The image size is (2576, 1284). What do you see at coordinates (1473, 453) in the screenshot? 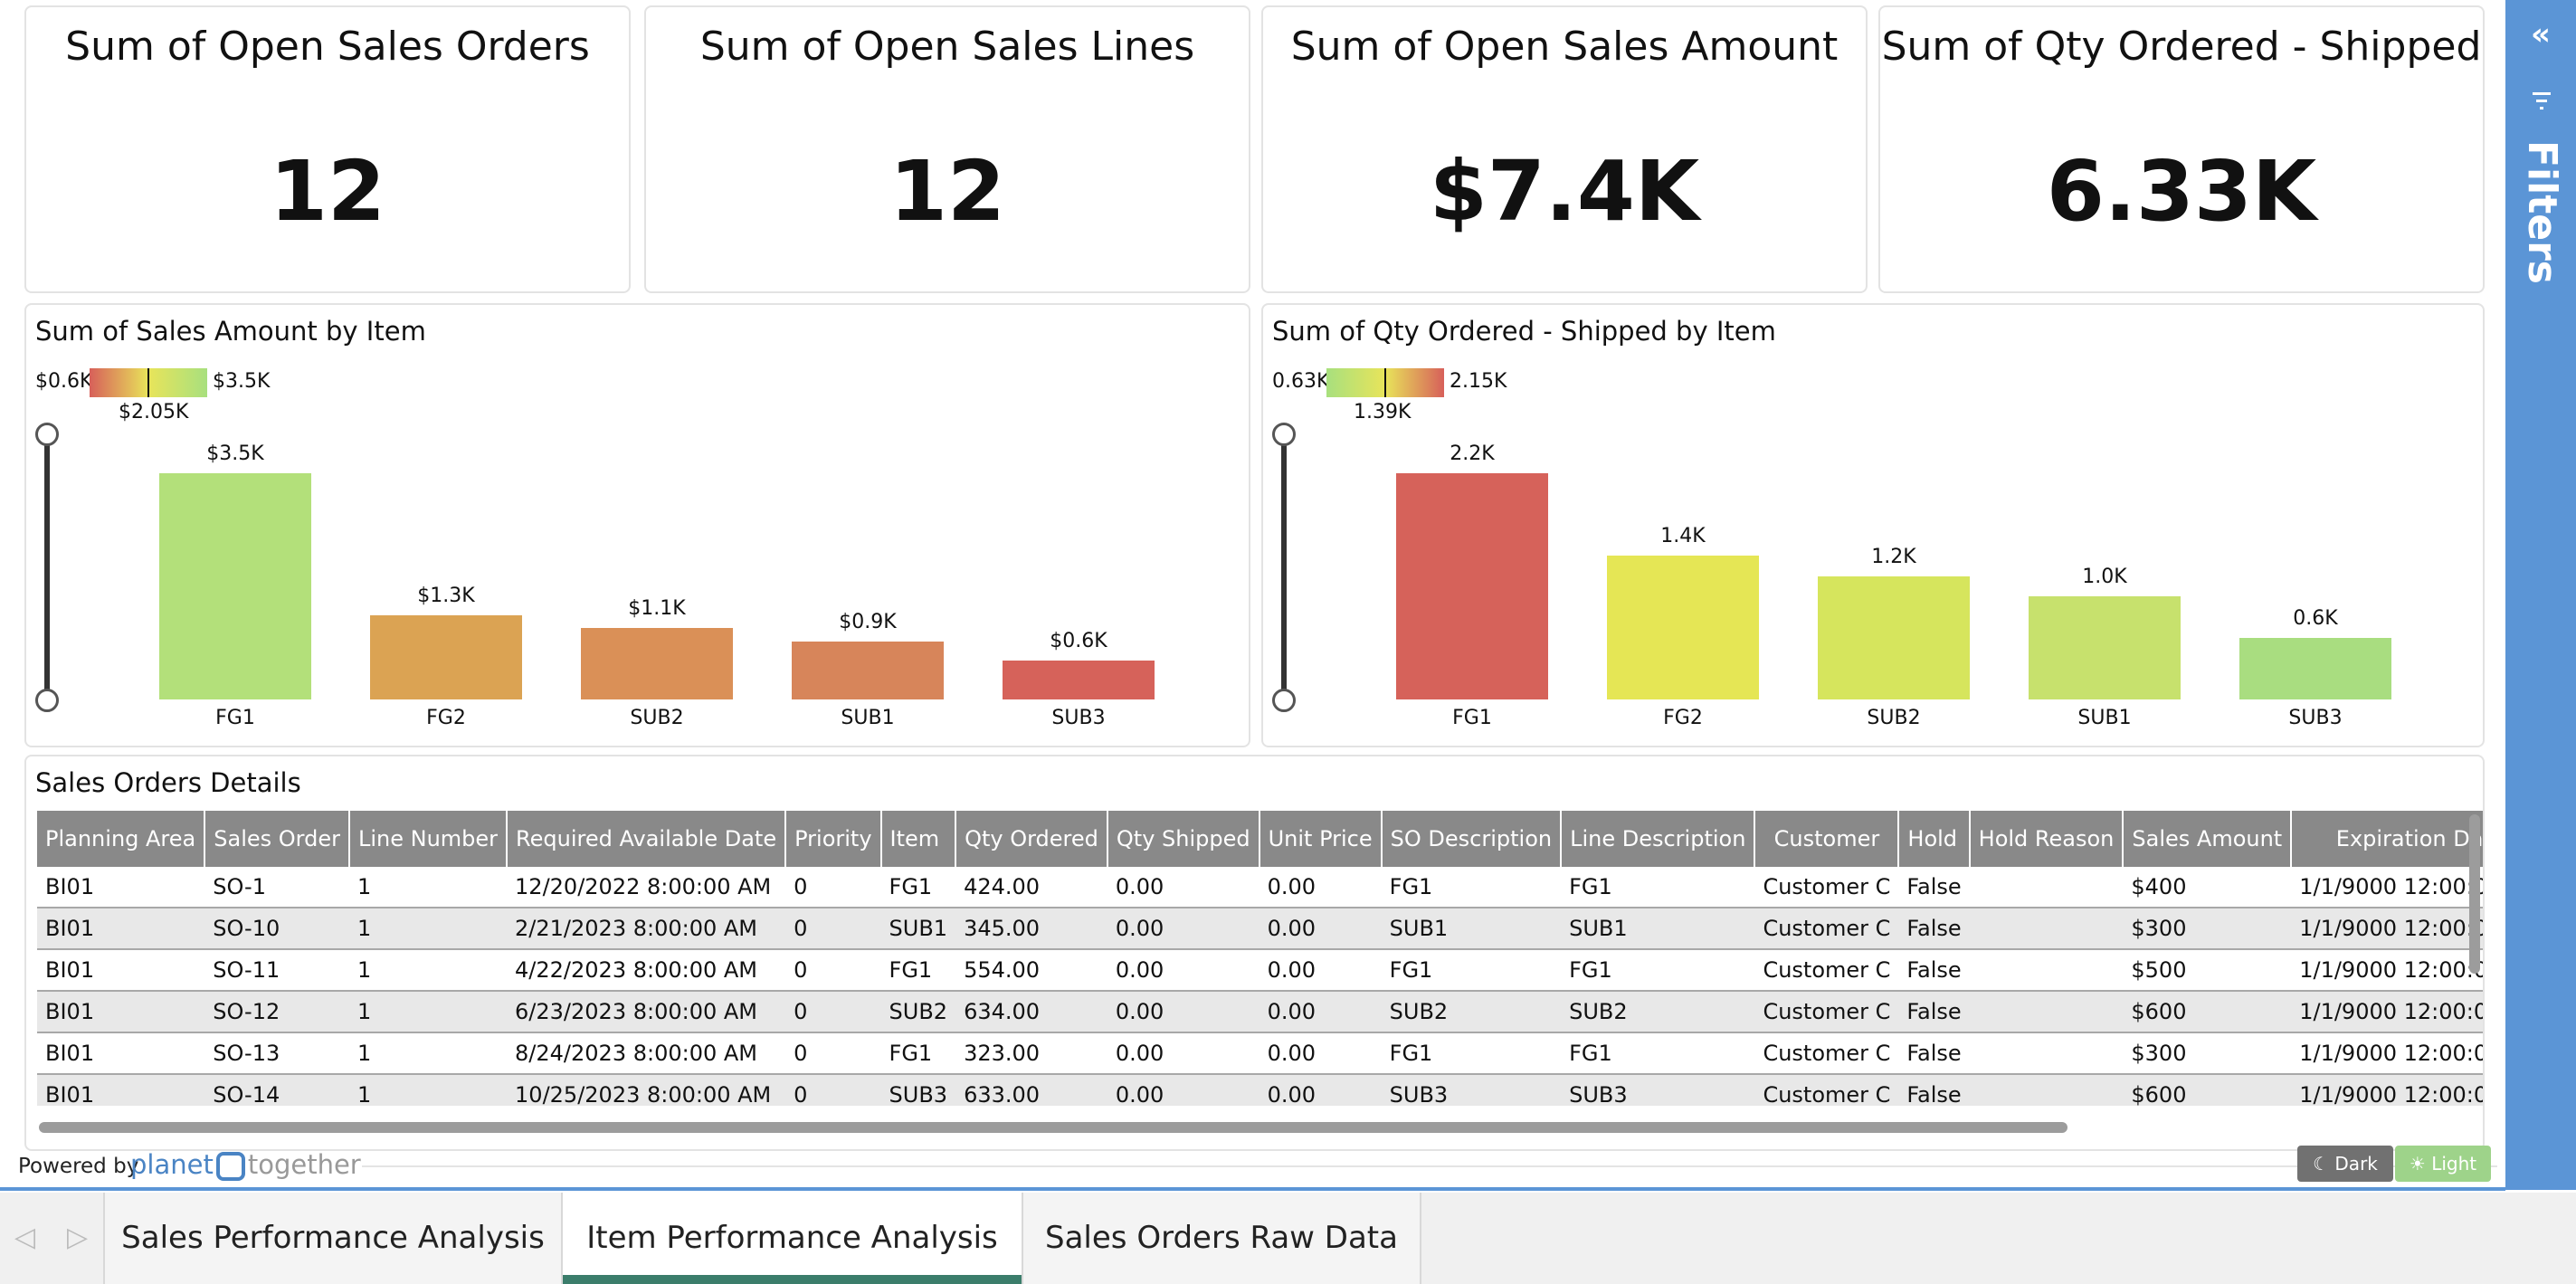
I see `bar-value-label: 2.2K` at bounding box center [1473, 453].